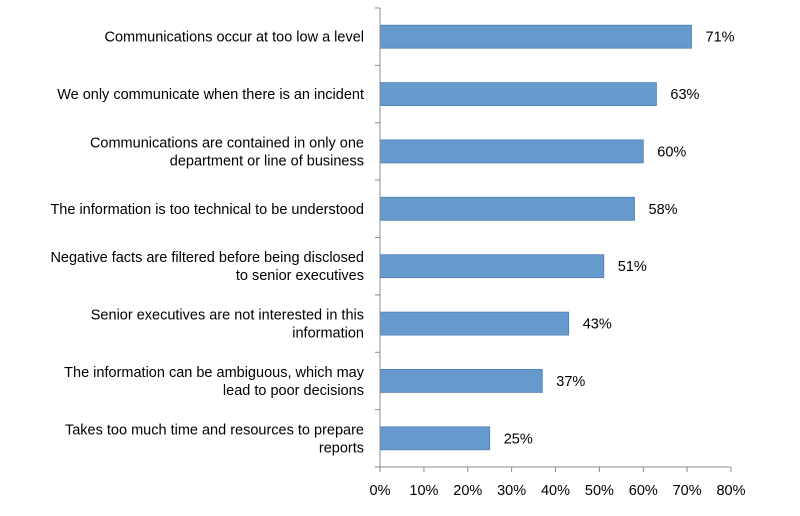  What do you see at coordinates (467, 491) in the screenshot?
I see `x-tick-label: 20%` at bounding box center [467, 491].